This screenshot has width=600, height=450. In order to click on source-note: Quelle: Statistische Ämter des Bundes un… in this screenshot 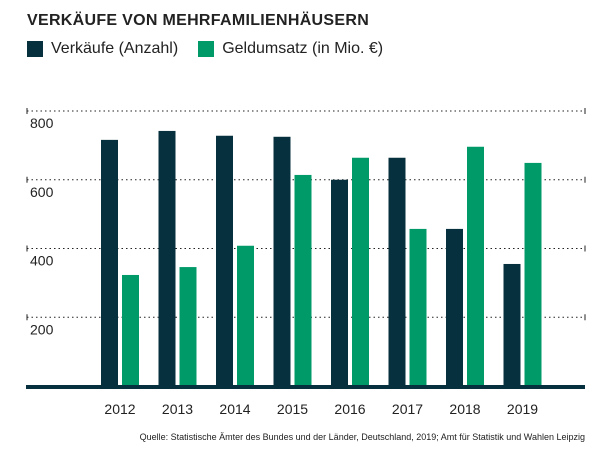, I will do `click(362, 437)`.